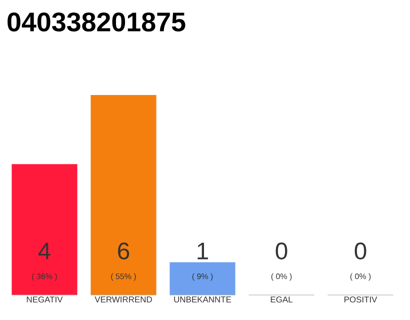  What do you see at coordinates (97, 22) in the screenshot?
I see `chart-title: 040338201875` at bounding box center [97, 22].